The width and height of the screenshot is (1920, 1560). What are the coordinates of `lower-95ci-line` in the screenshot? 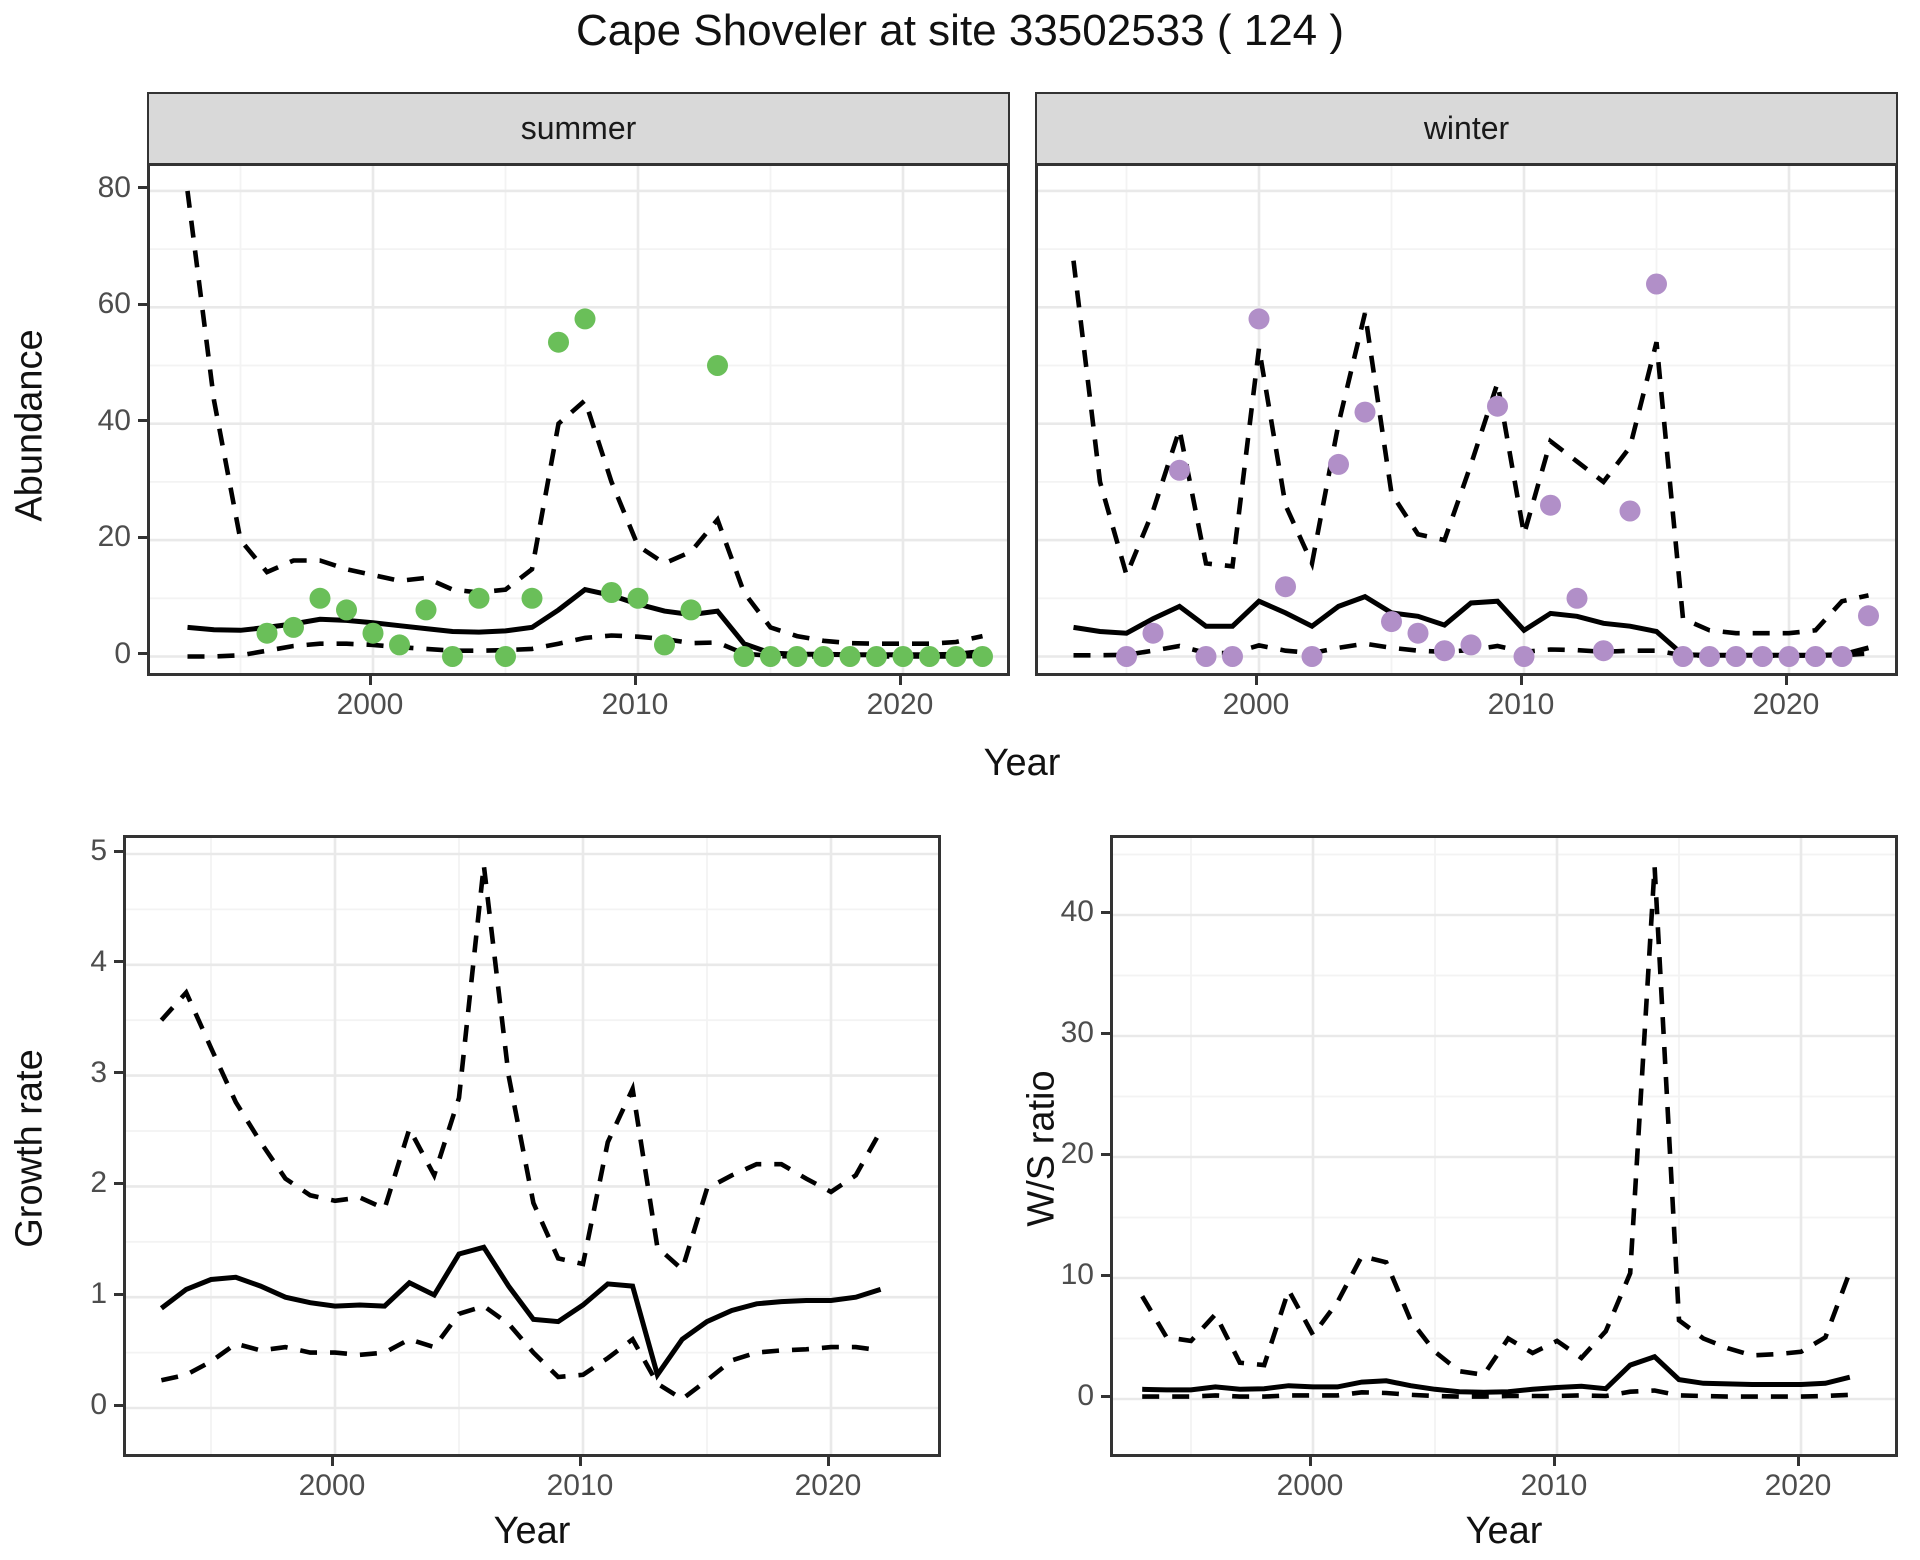 It's located at (520, 1352).